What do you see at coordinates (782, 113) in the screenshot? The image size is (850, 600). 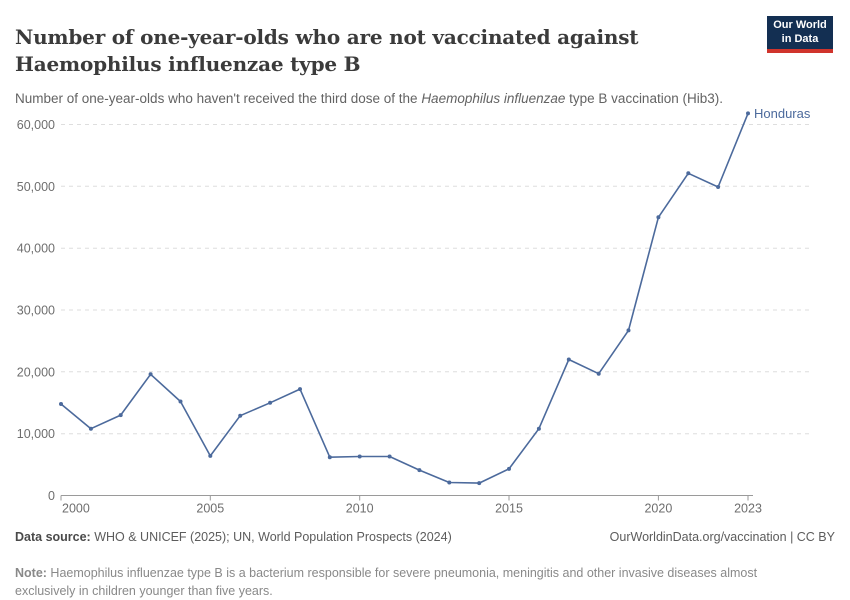 I see `series-end-label: Honduras` at bounding box center [782, 113].